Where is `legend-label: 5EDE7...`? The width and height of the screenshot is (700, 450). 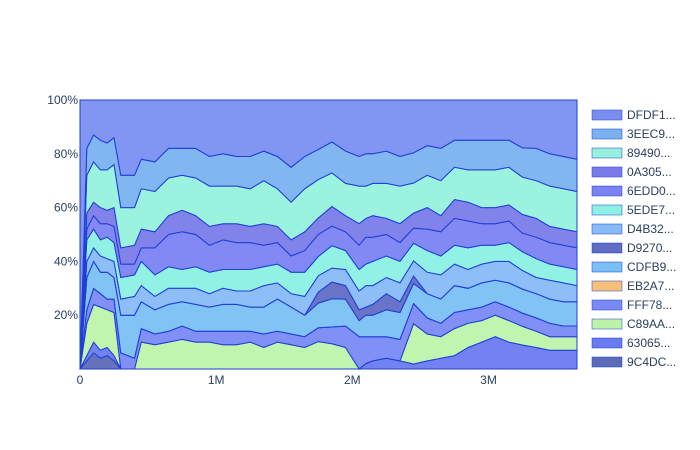 legend-label: 5EDE7... is located at coordinates (651, 210).